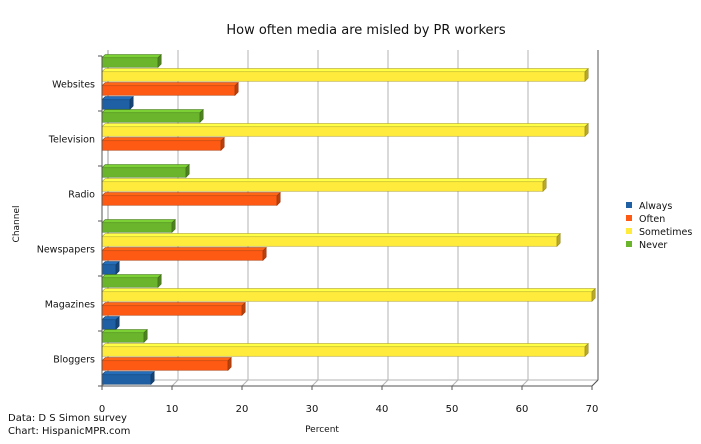  What do you see at coordinates (66, 250) in the screenshot?
I see `category-label: Newspapers` at bounding box center [66, 250].